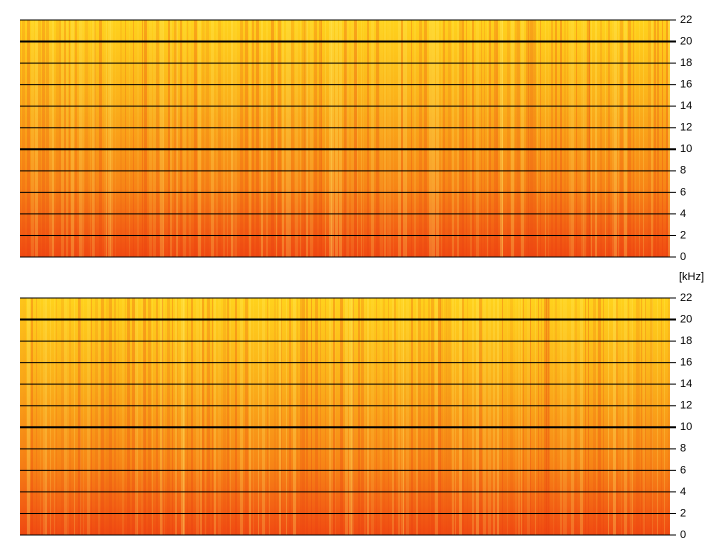 The width and height of the screenshot is (716, 556). I want to click on y-tick-label: 6, so click(683, 192).